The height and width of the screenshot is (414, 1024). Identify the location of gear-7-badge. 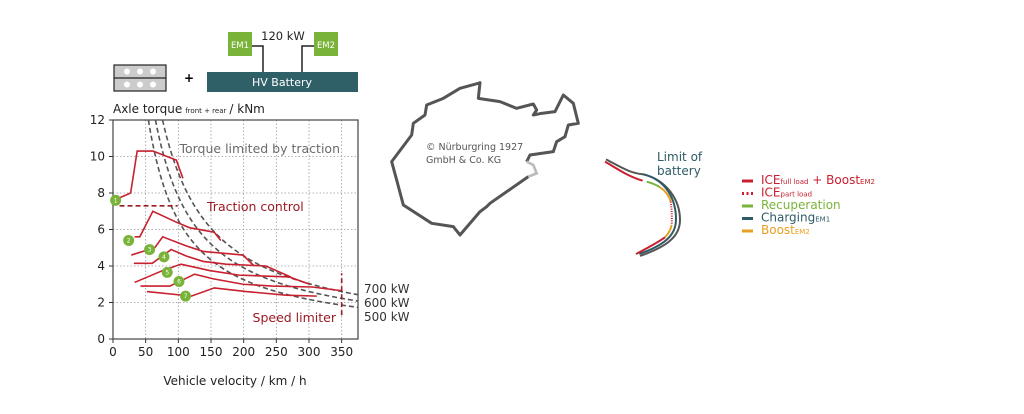
(186, 296).